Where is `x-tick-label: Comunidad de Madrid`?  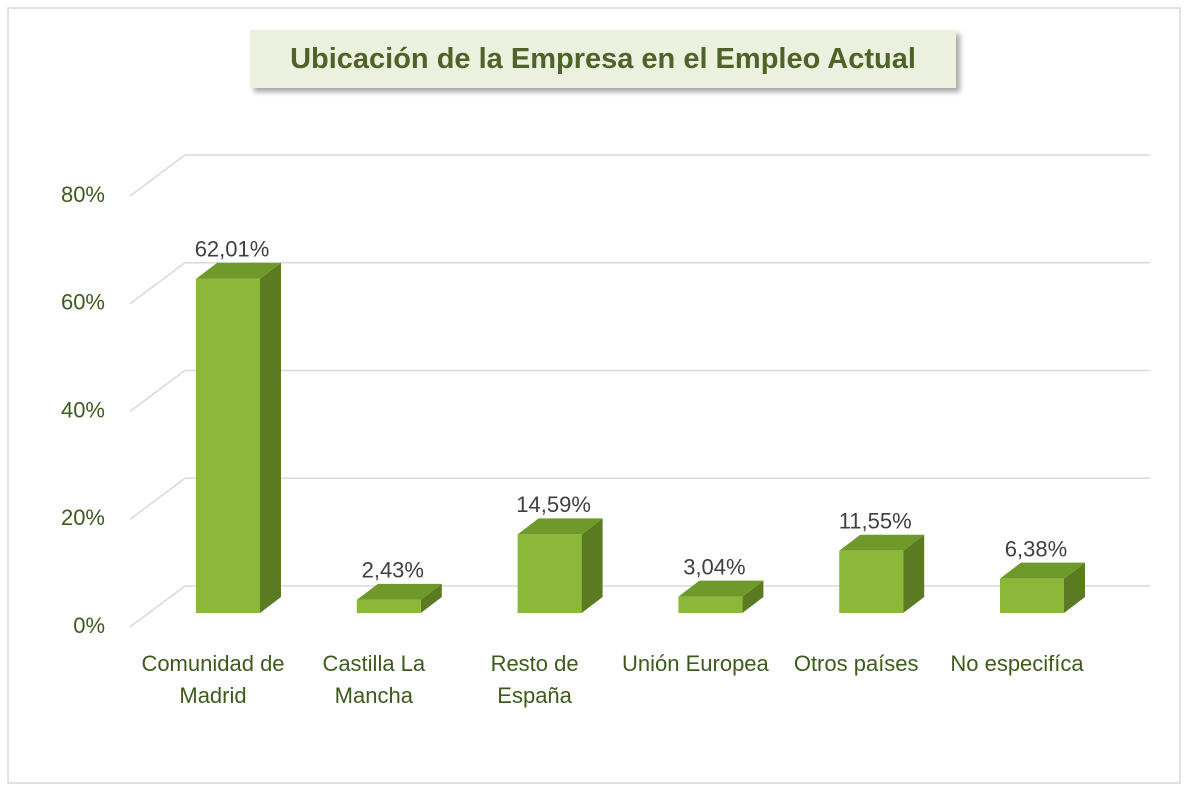 x-tick-label: Comunidad de Madrid is located at coordinates (213, 679).